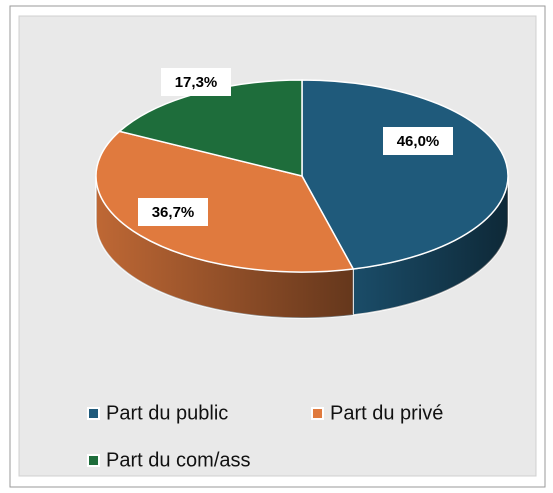 This screenshot has height=493, width=553. I want to click on data-label: 17,3%, so click(196, 82).